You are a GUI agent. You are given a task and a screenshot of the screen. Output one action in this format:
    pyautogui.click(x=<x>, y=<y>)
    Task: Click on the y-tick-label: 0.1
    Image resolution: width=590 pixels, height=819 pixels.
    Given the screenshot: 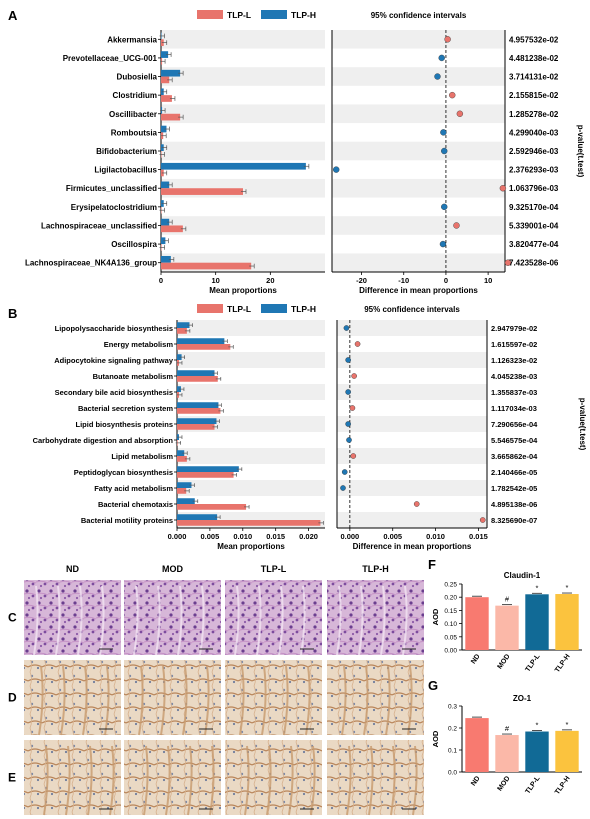 What is the action you would take?
    pyautogui.click(x=452, y=751)
    